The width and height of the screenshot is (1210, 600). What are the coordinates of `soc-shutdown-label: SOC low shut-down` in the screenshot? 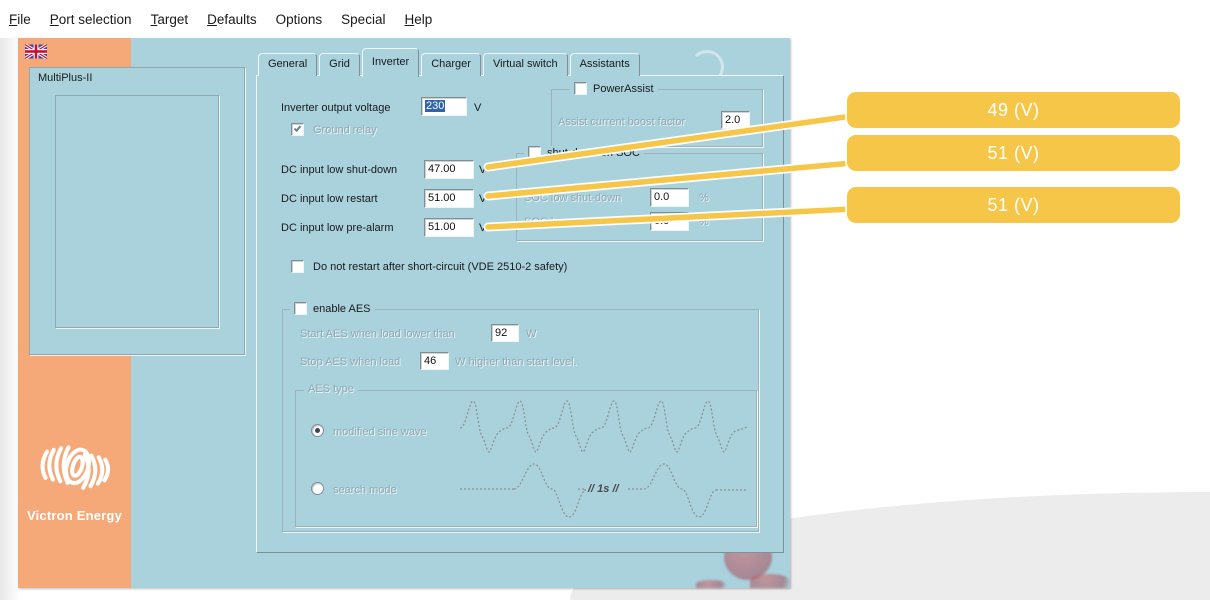 It's located at (573, 198).